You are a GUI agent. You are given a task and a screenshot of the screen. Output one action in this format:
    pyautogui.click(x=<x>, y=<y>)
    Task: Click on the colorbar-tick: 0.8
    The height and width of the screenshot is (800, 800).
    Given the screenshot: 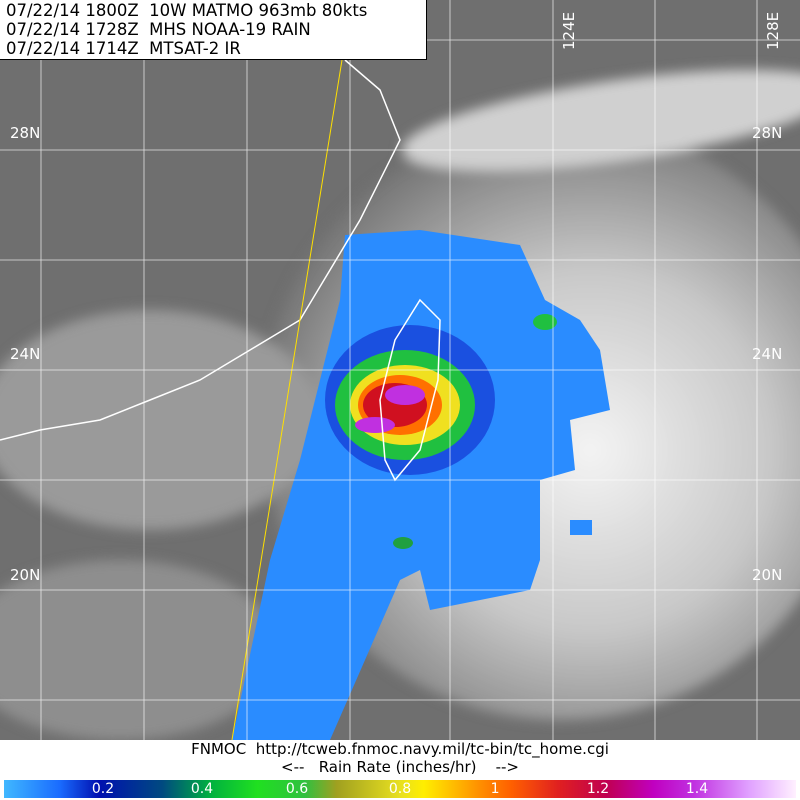 What is the action you would take?
    pyautogui.click(x=400, y=789)
    